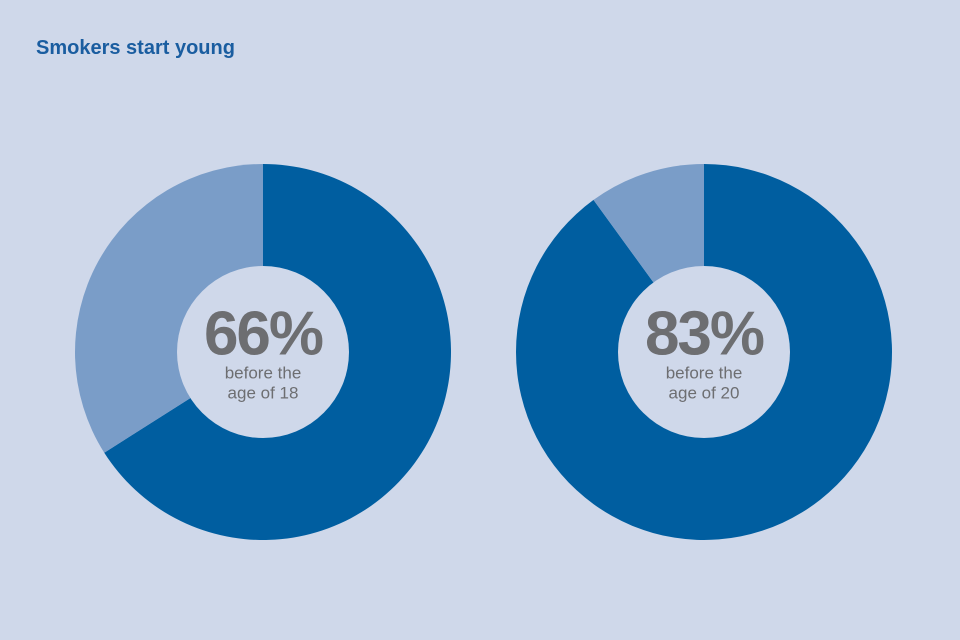 The height and width of the screenshot is (640, 960). What do you see at coordinates (704, 392) in the screenshot?
I see `caption: age of 20` at bounding box center [704, 392].